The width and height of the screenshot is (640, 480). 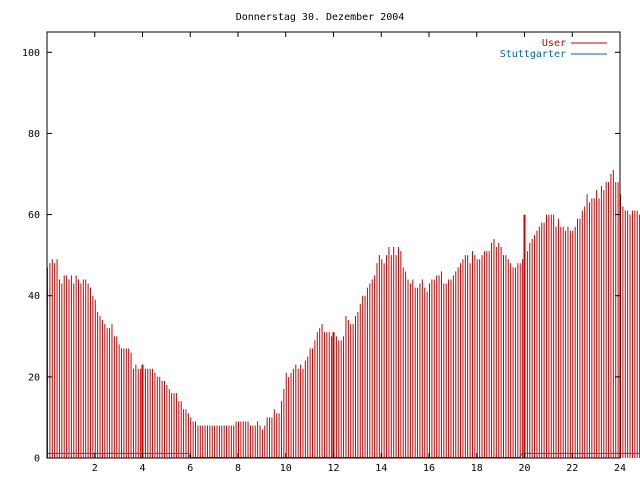 What do you see at coordinates (34, 296) in the screenshot?
I see `y-tick-label: 40` at bounding box center [34, 296].